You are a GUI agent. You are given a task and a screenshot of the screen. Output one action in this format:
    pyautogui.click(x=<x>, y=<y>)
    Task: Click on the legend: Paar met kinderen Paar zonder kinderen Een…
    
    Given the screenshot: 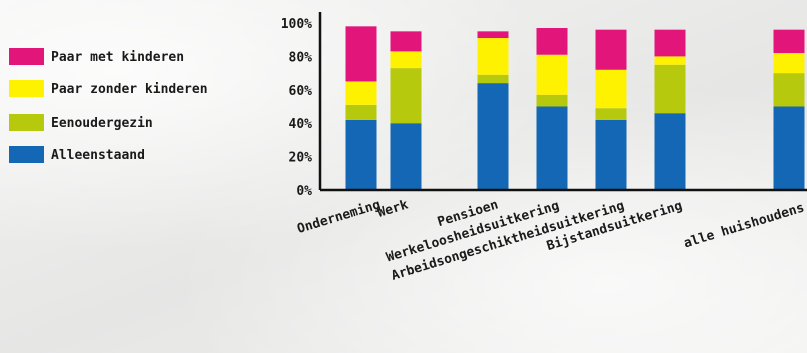 What is the action you would take?
    pyautogui.click(x=108, y=105)
    